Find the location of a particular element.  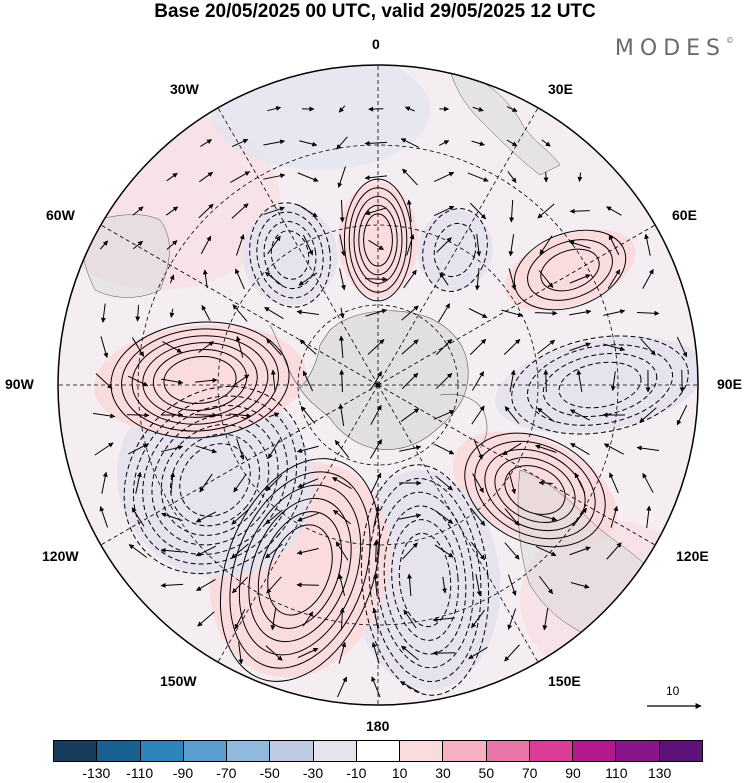

reference-vector-label: 10 is located at coordinates (673, 691).